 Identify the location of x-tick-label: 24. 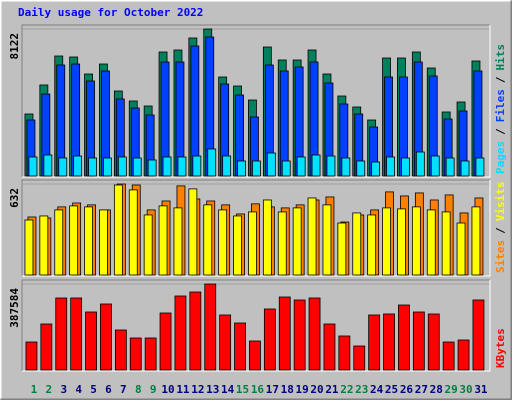
(377, 389).